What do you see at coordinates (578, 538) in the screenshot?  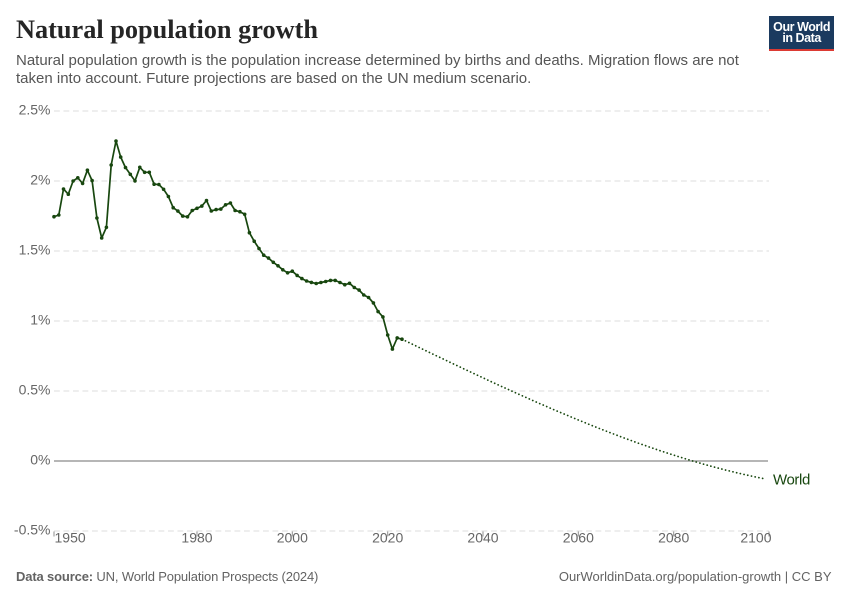 I see `svg-text: 2060` at bounding box center [578, 538].